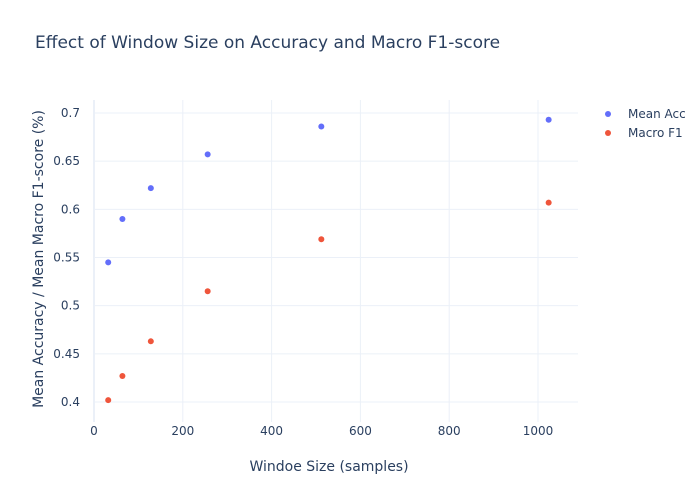 The width and height of the screenshot is (700, 500). Describe the element at coordinates (182, 431) in the screenshot. I see `x-tick-label: 200` at that location.